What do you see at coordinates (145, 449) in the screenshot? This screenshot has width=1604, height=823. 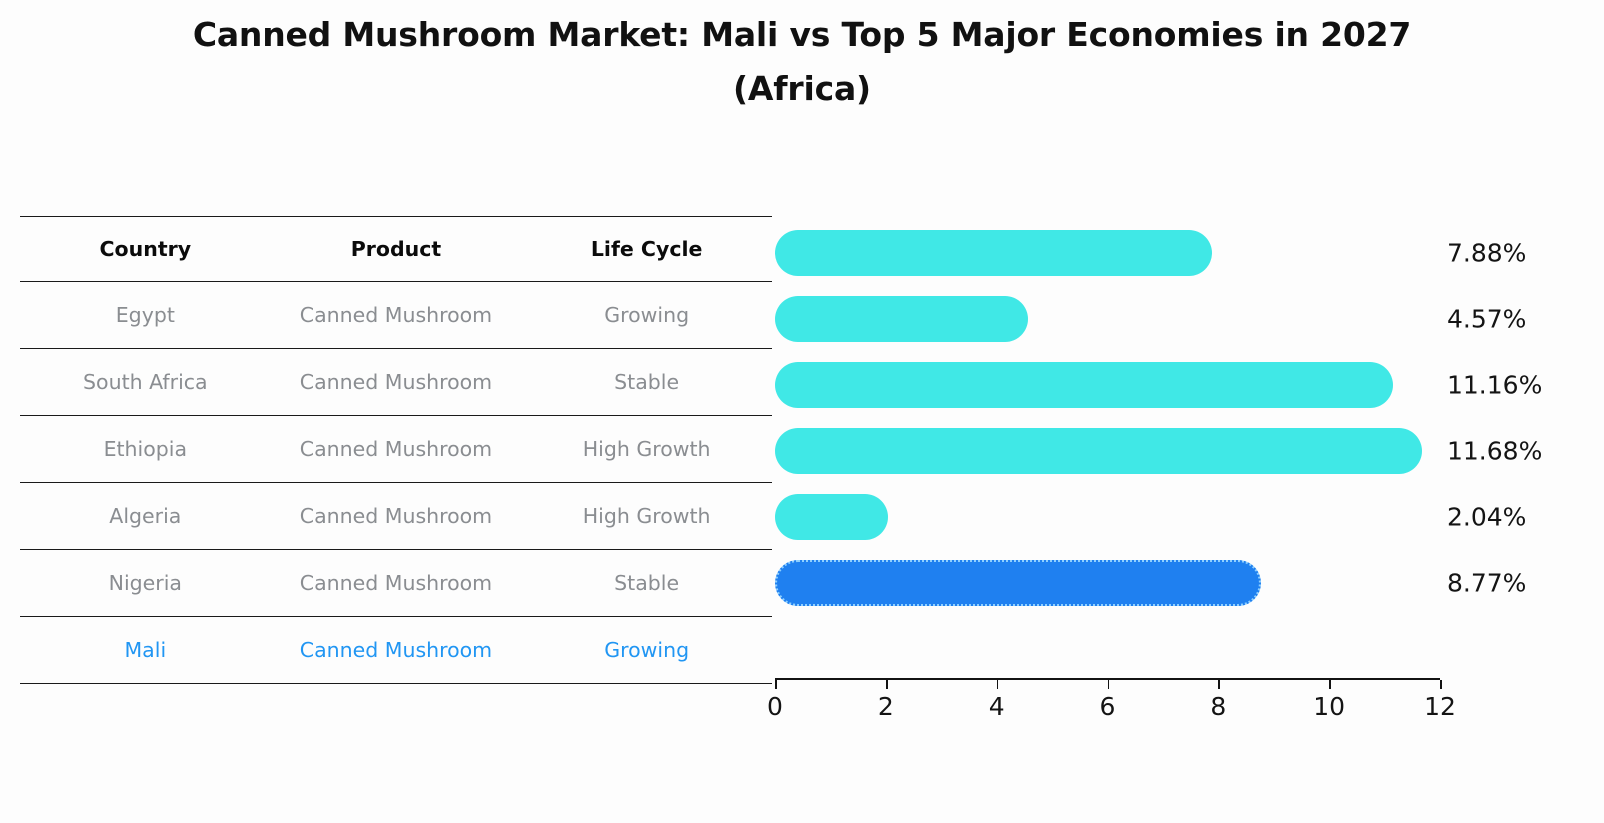 I see `cell-country: Ethiopia` at bounding box center [145, 449].